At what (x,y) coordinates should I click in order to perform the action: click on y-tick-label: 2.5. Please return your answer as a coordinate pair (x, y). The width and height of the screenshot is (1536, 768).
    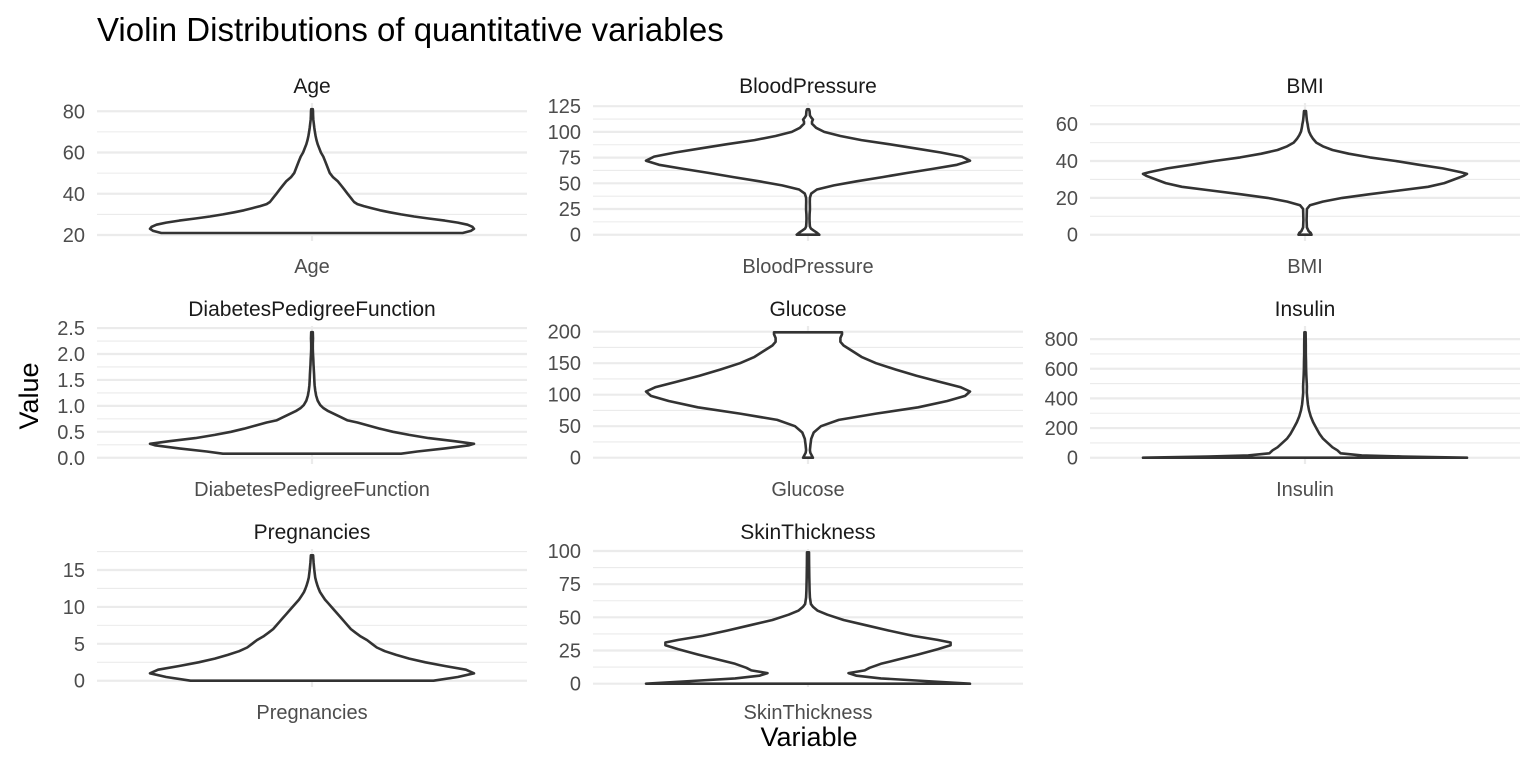
    Looking at the image, I should click on (71, 329).